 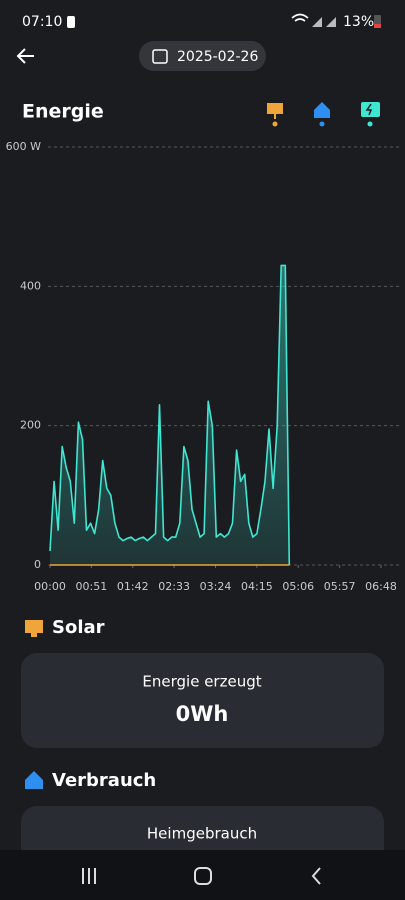 I want to click on y-tick-label: 200, so click(x=30, y=425).